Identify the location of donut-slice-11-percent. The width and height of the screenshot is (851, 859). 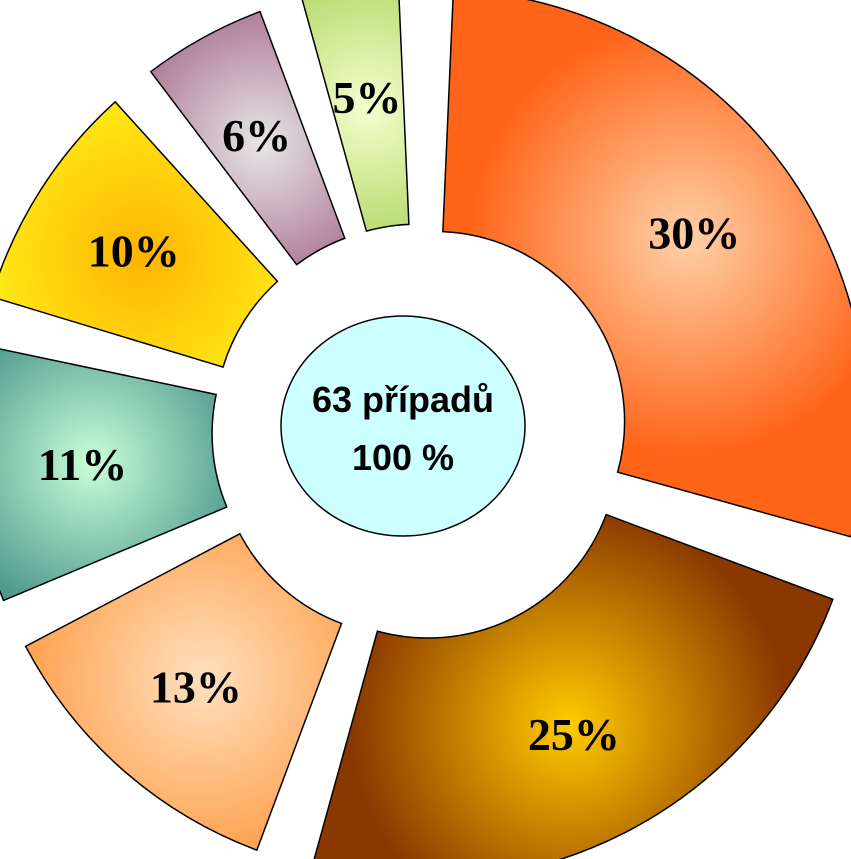
(114, 475).